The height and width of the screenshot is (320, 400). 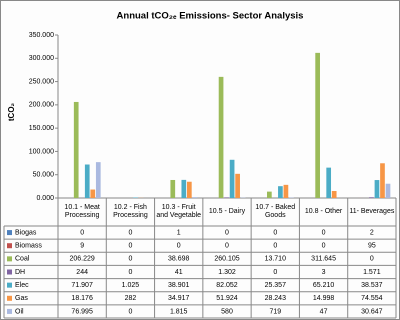 What do you see at coordinates (372, 232) in the screenshot?
I see `value-label: 2` at bounding box center [372, 232].